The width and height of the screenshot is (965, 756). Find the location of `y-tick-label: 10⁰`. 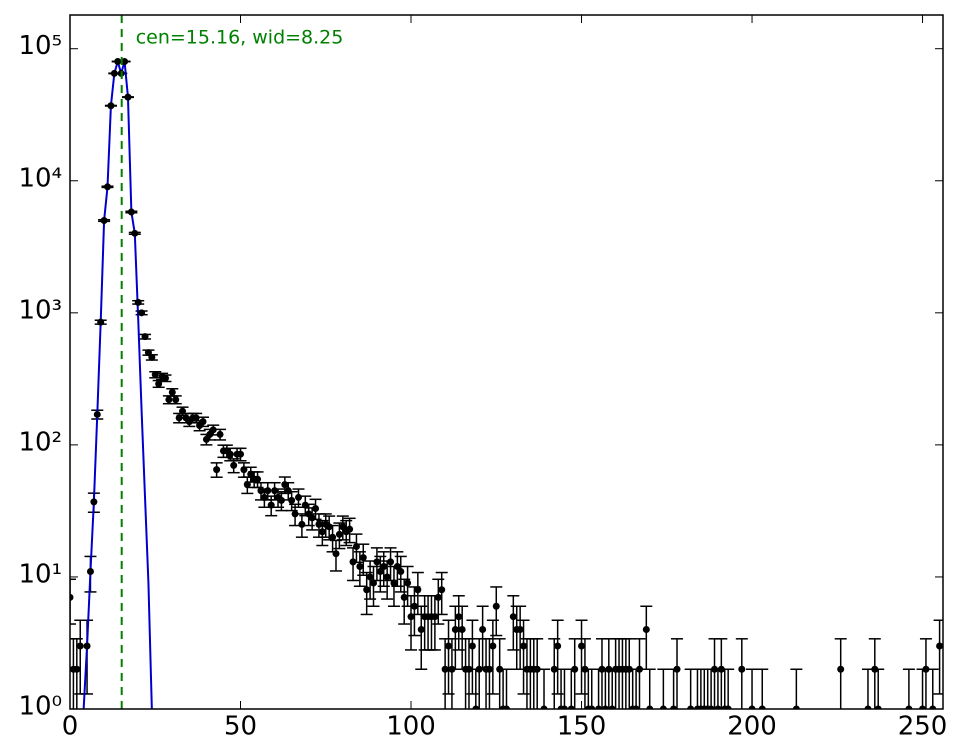

y-tick-label: 10⁰ is located at coordinates (40, 707).